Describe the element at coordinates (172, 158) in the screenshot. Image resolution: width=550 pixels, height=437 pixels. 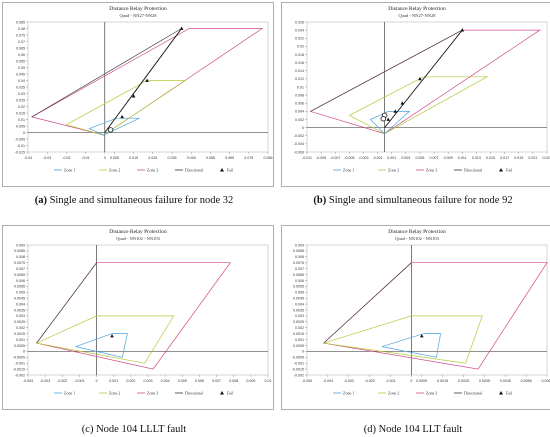
I see `x-tick-label: 0.035` at that location.